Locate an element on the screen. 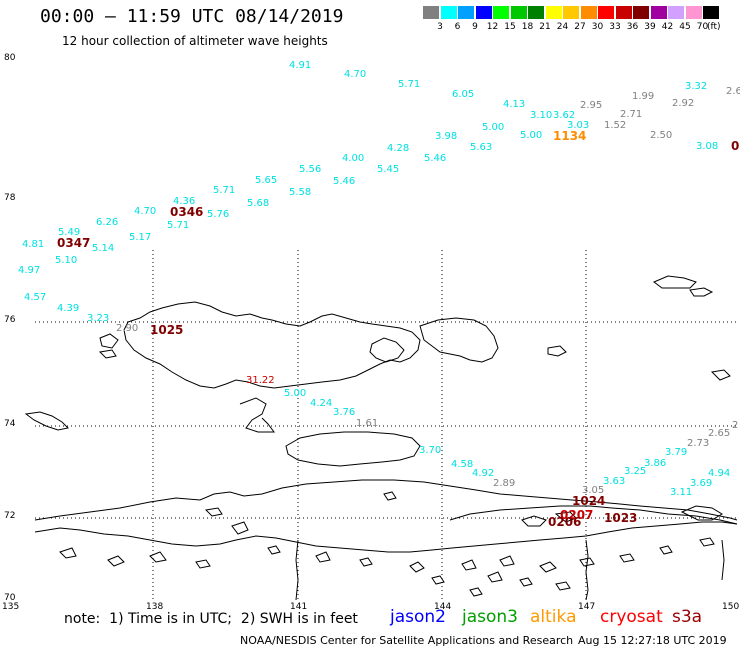  legend-label: 33 is located at coordinates (615, 27).